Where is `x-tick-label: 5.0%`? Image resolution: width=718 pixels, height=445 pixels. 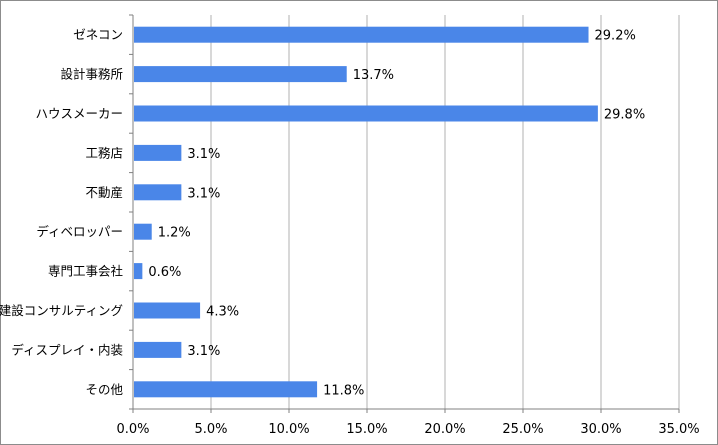
x-tick-label: 5.0% is located at coordinates (210, 429).